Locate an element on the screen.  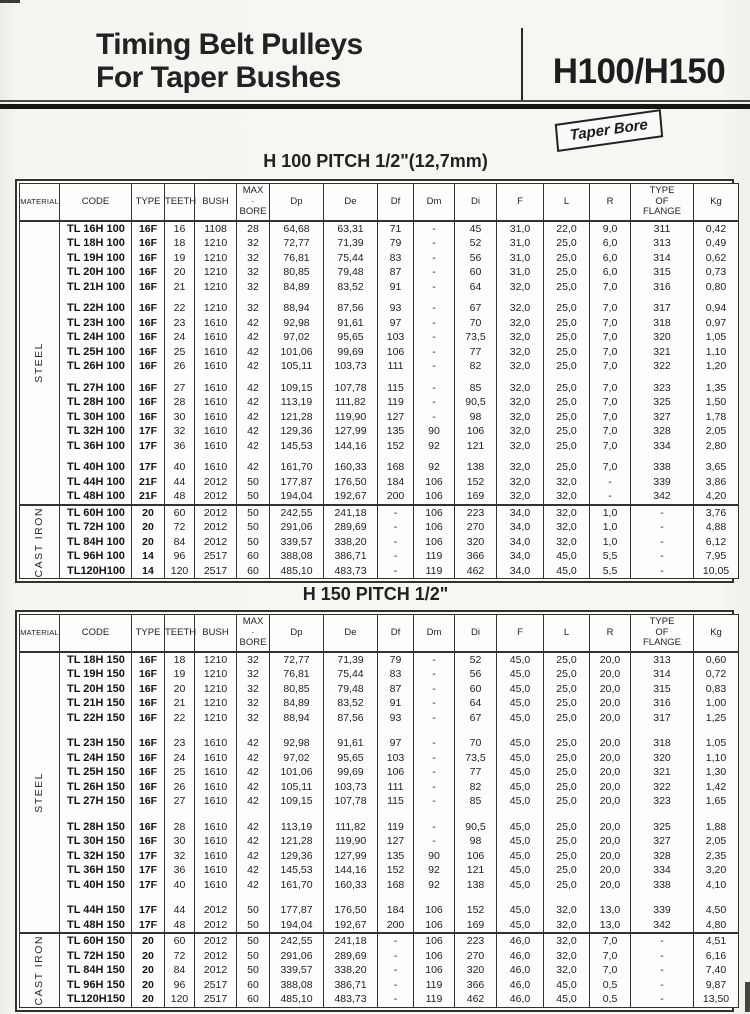
value-cell: 291,06 is located at coordinates (296, 956).